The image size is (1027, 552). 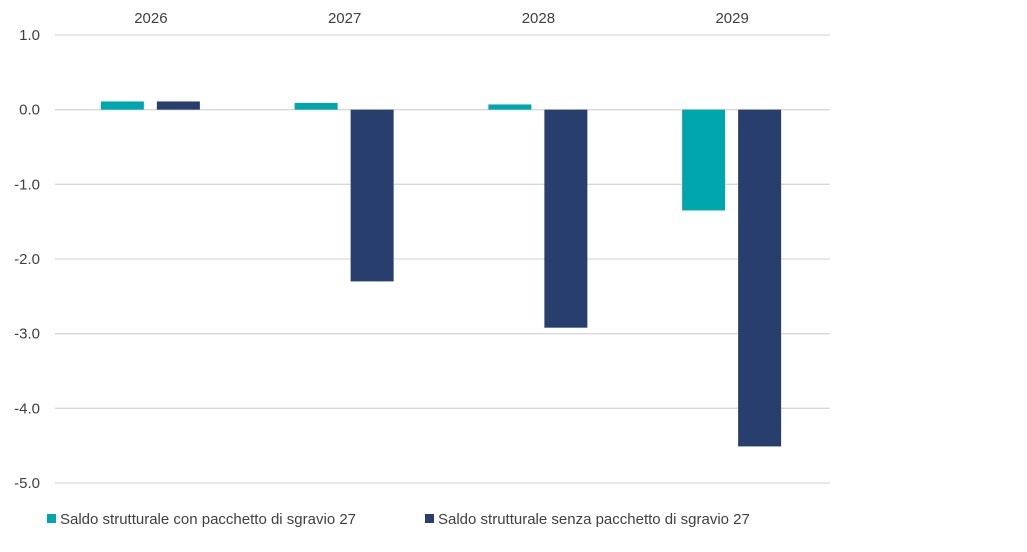 I want to click on y-tick-label: -3.0, so click(x=27, y=334).